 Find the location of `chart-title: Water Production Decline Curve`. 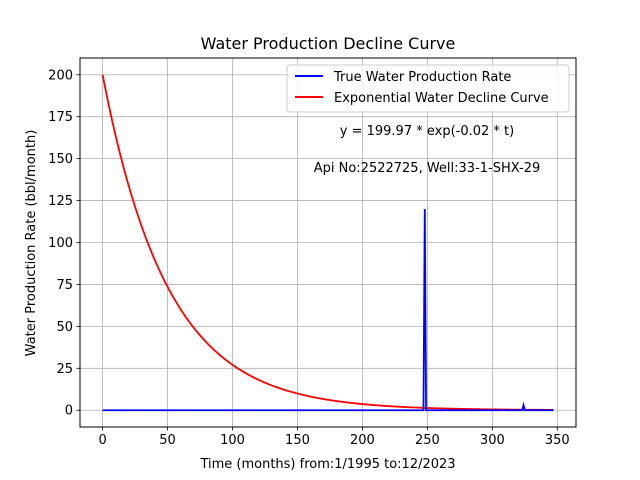

chart-title: Water Production Decline Curve is located at coordinates (328, 43).